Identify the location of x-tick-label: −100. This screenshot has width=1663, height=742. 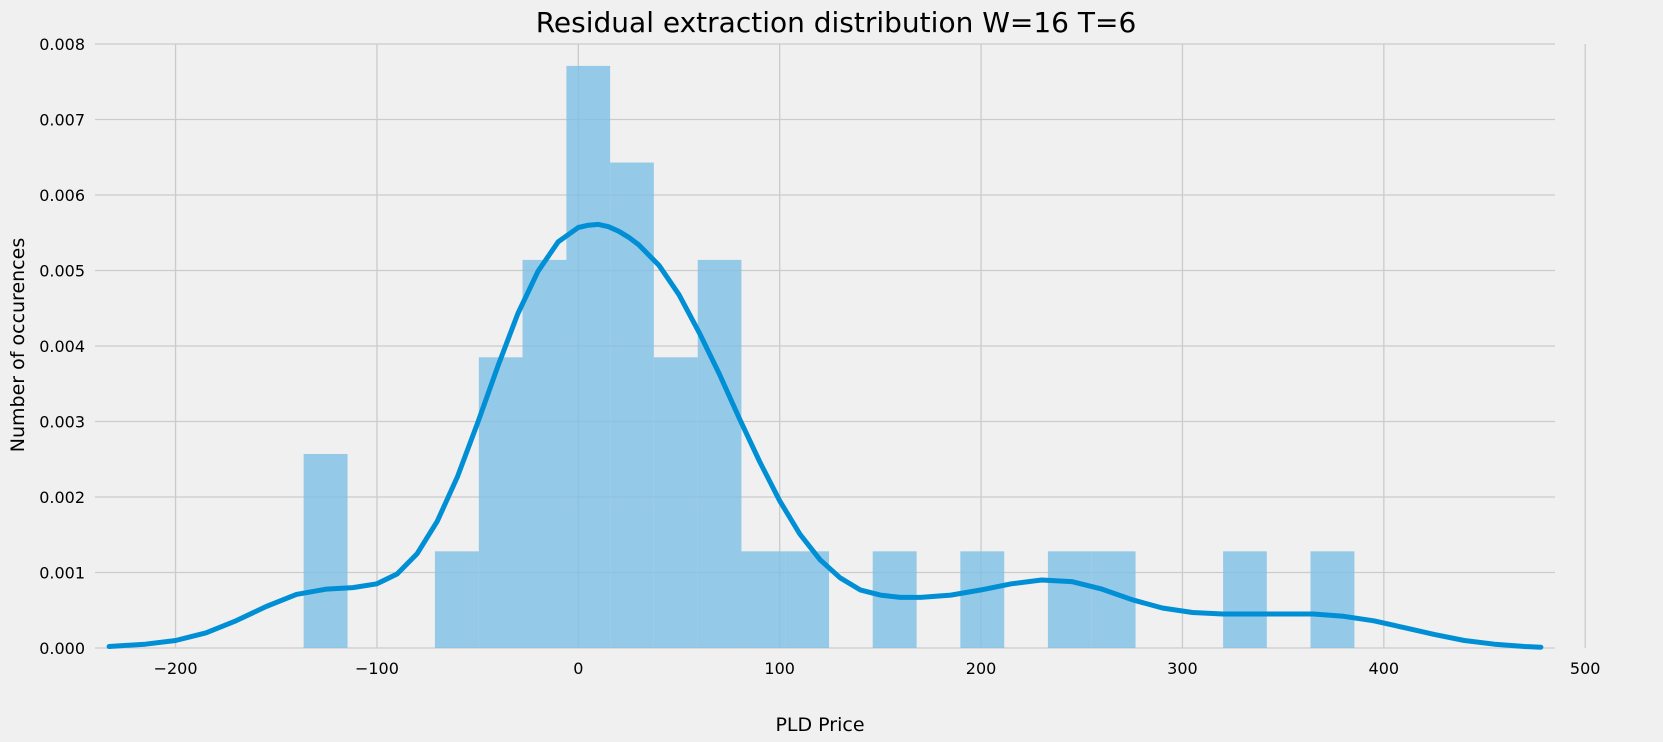
(377, 668).